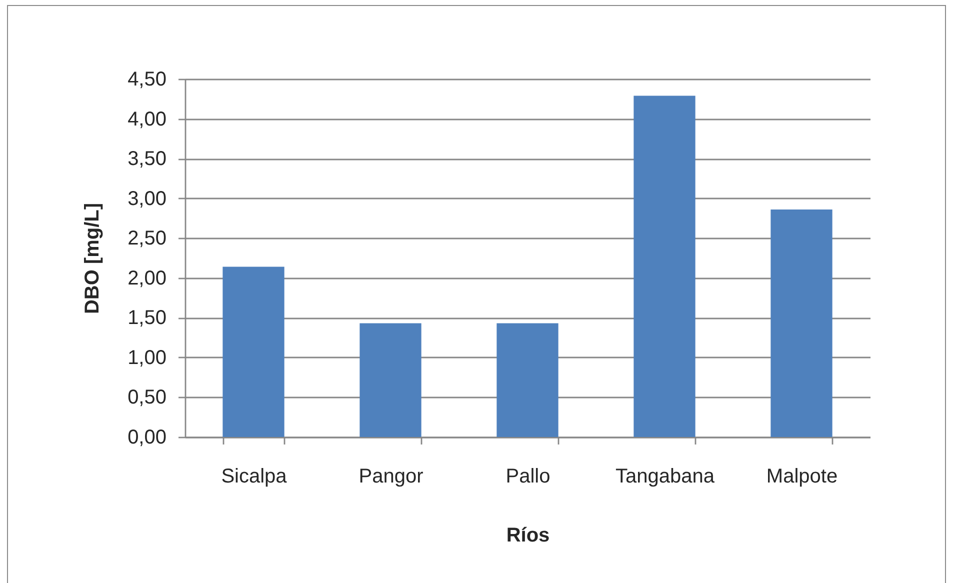  I want to click on y-tick-label: 0,50, so click(147, 397).